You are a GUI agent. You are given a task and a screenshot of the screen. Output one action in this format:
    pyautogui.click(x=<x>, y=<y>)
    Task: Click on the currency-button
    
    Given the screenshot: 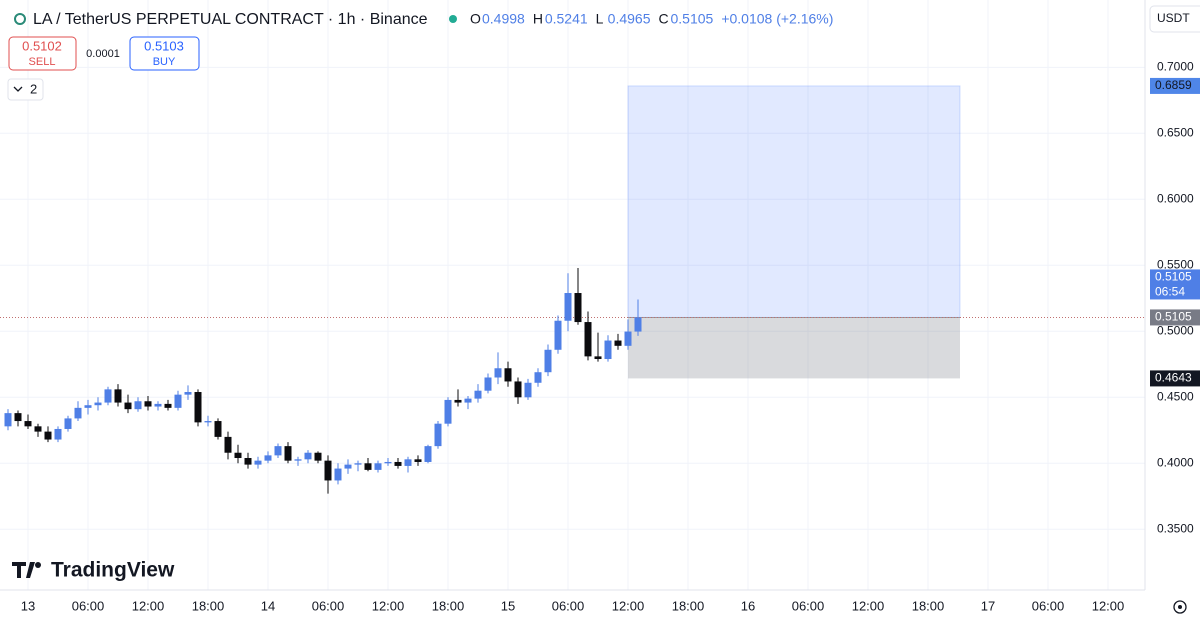 What is the action you would take?
    pyautogui.click(x=1174, y=19)
    